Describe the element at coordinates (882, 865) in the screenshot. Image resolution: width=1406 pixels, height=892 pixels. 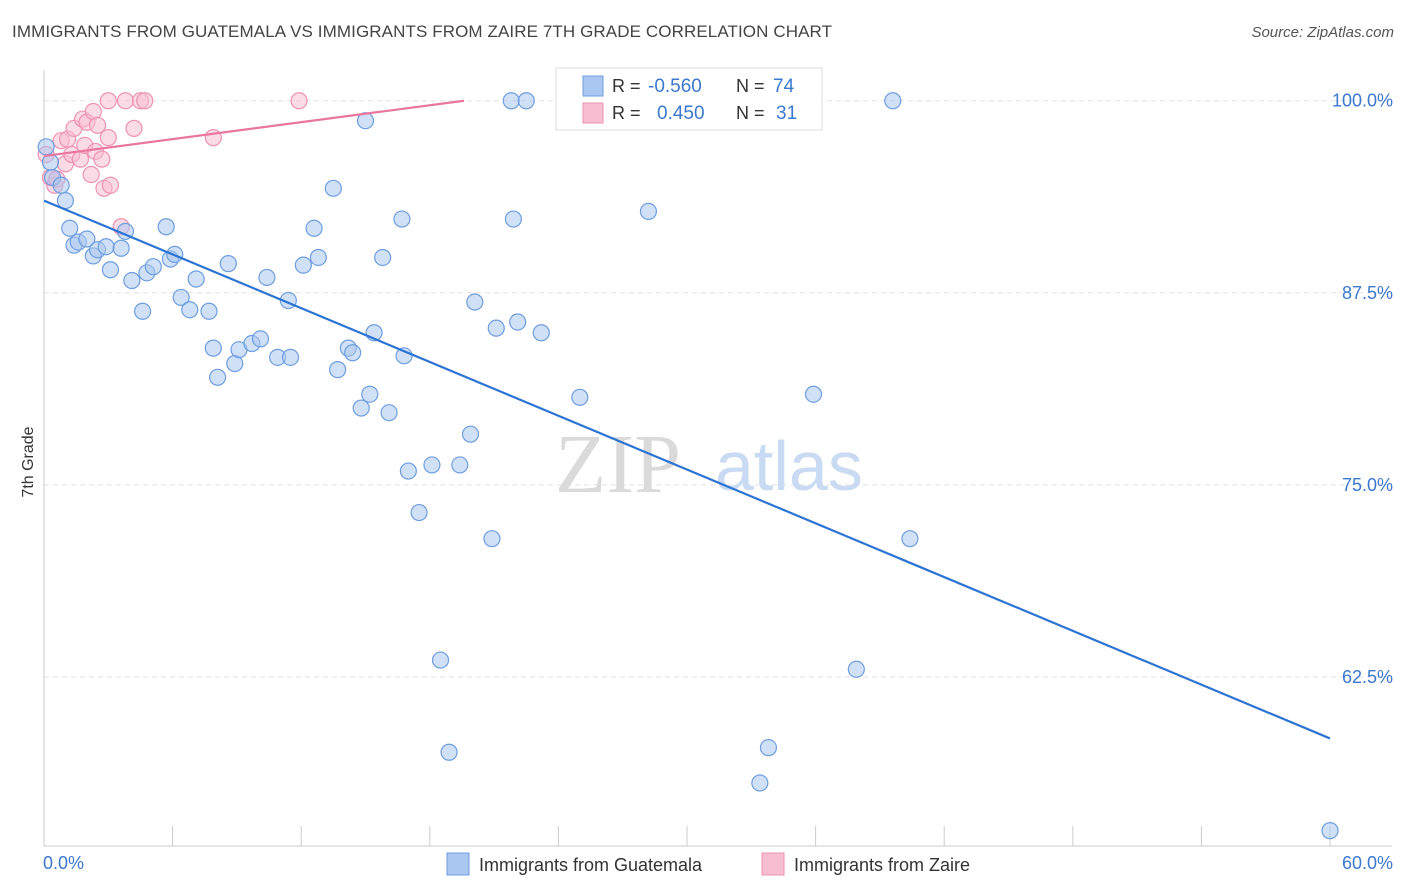
I see `legend-label-zaire: Immigrants from Zaire` at that location.